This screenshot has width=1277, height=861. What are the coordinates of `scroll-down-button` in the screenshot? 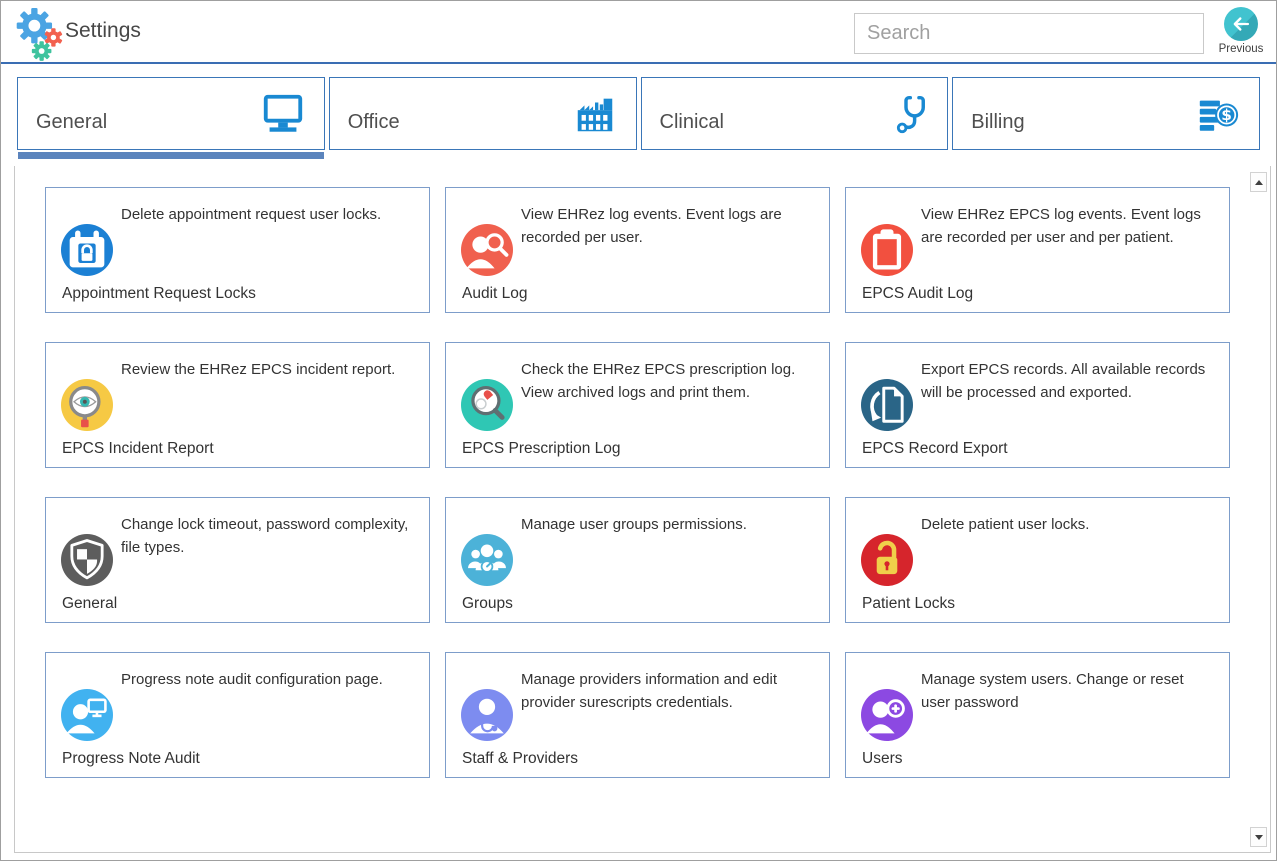 It's located at (1258, 837).